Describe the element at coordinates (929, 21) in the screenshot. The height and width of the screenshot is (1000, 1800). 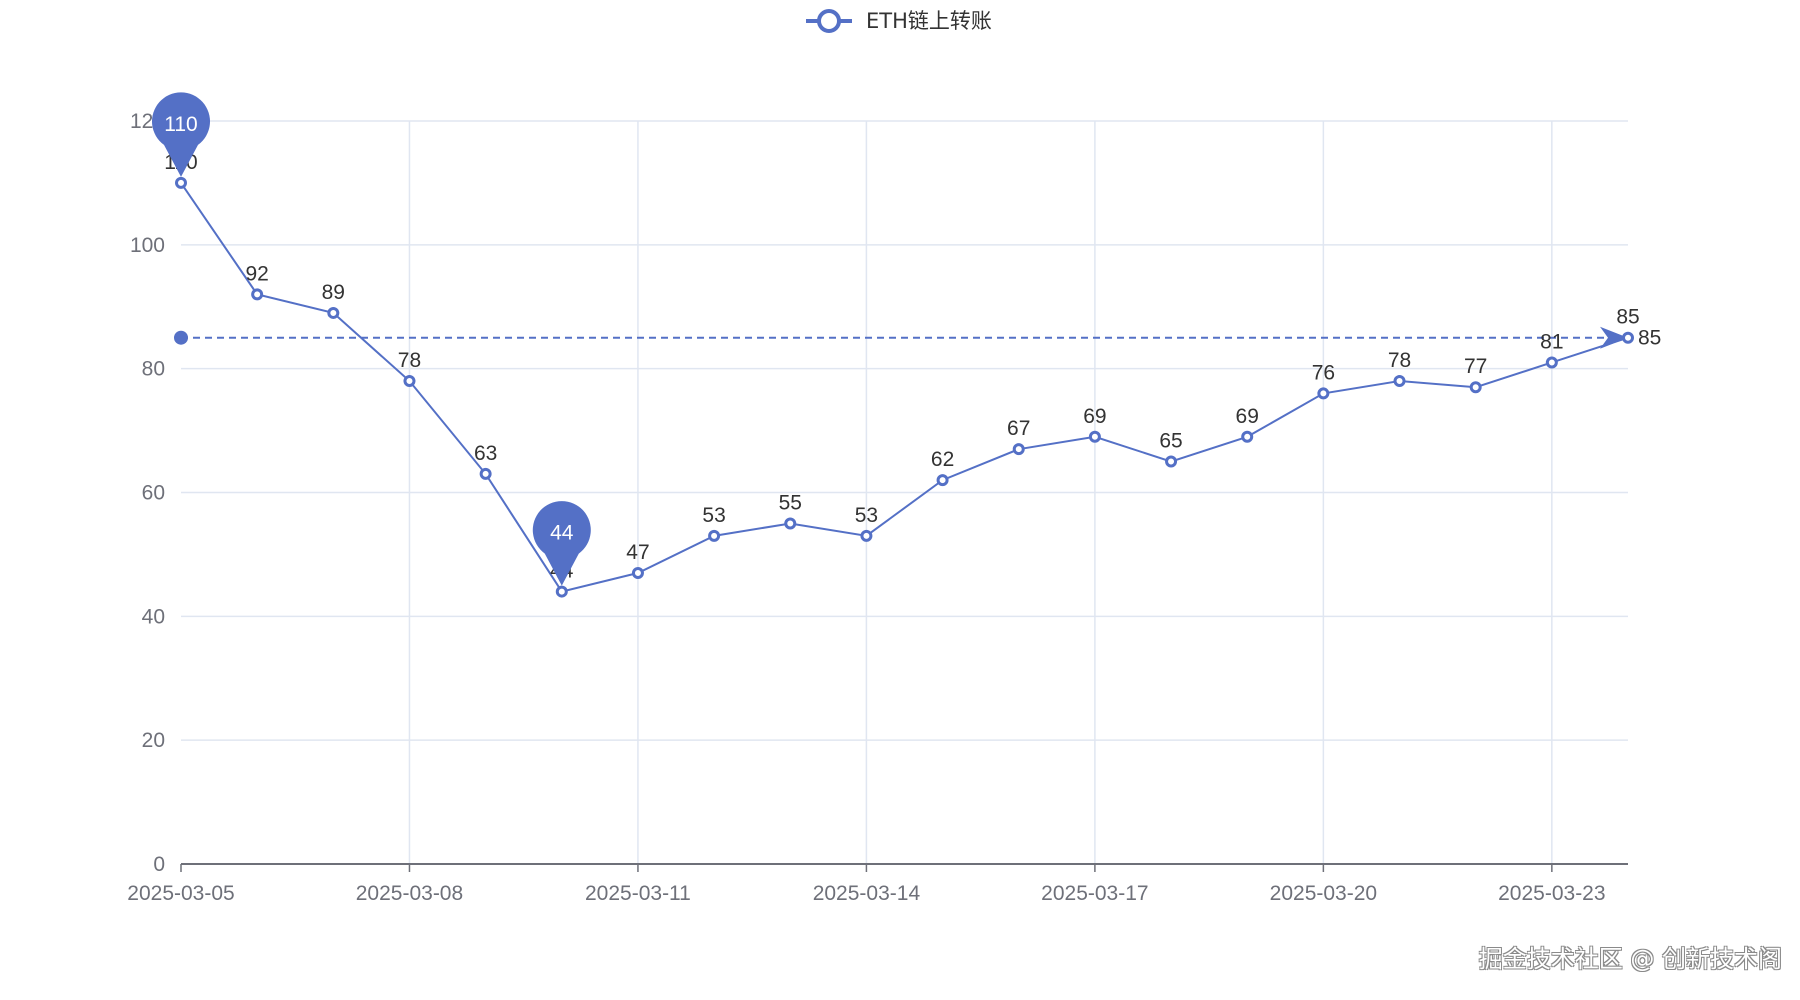
I see `legend-label: ETH链上转账` at that location.